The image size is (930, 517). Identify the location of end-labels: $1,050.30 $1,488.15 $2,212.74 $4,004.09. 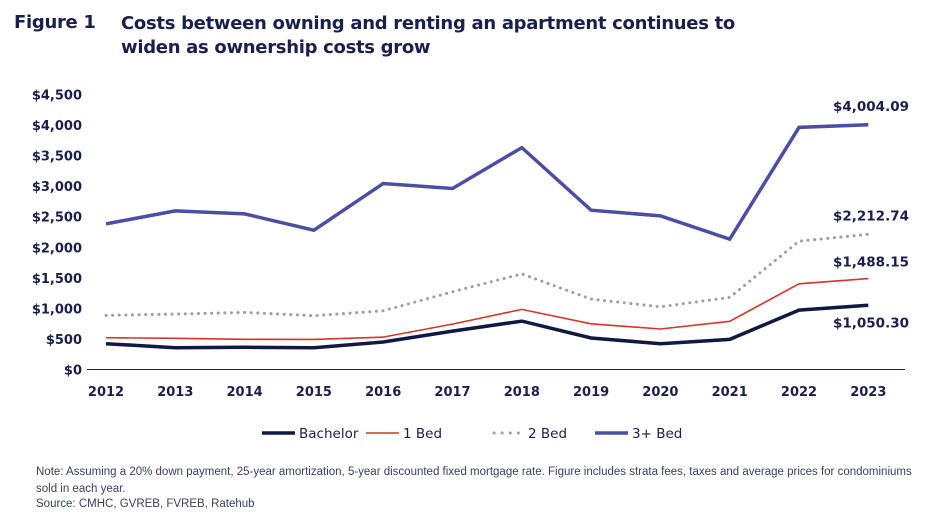
(871, 215).